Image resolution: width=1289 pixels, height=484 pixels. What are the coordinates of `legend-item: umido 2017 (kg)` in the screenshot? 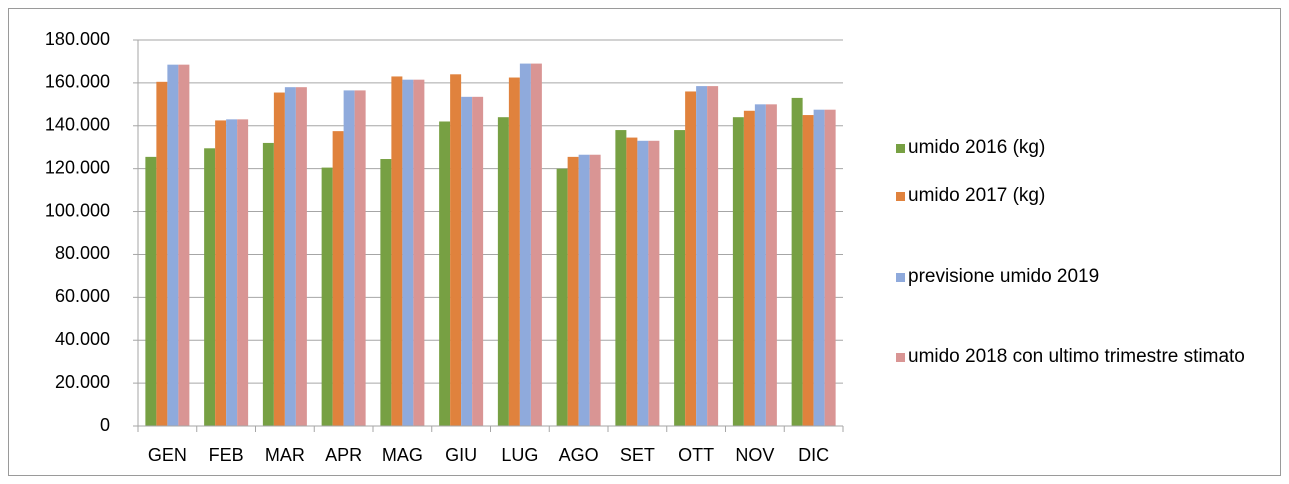 It's located at (1088, 196).